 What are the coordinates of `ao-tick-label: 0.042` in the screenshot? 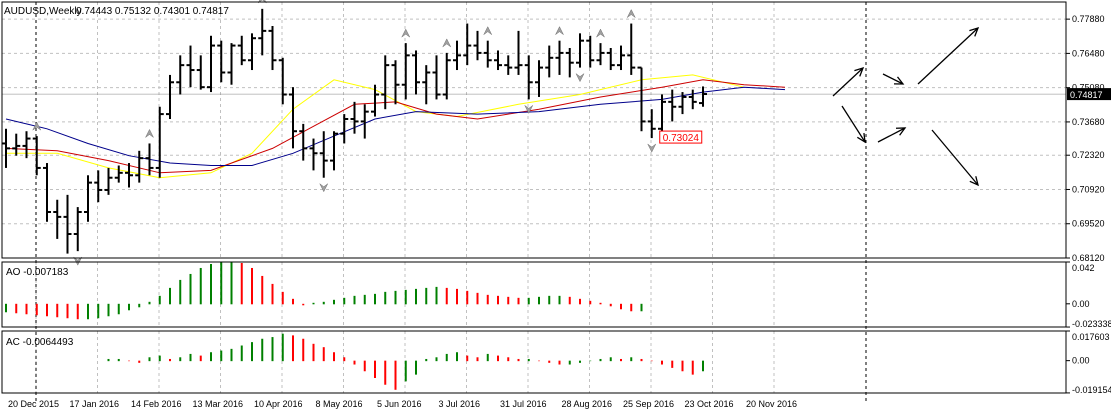 It's located at (1083, 268).